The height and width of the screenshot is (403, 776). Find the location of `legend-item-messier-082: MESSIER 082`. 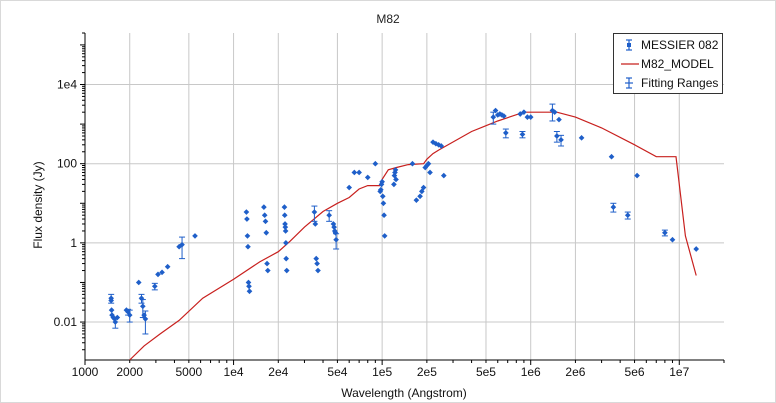

legend-item-messier-082: MESSIER 082 is located at coordinates (668, 45).